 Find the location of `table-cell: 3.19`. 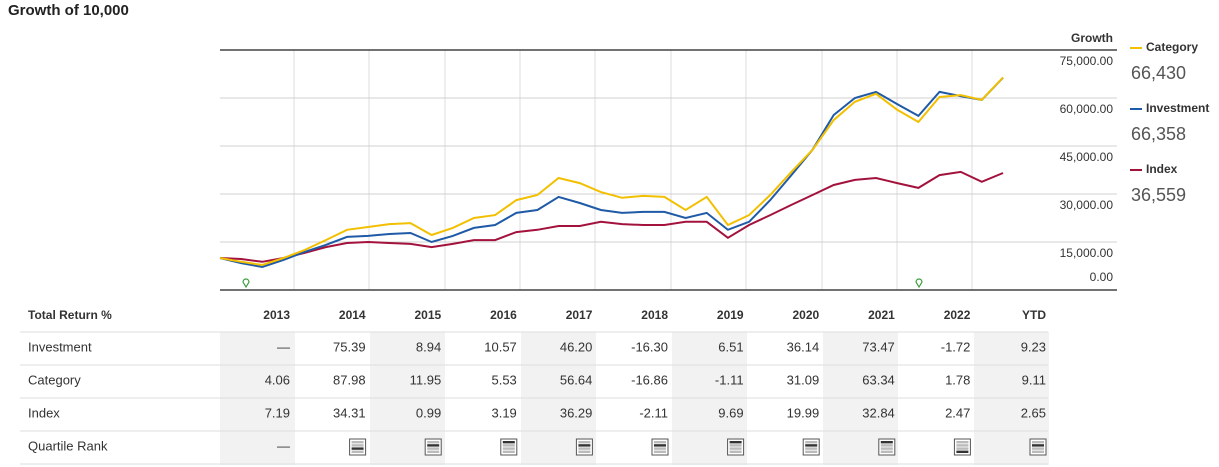

table-cell: 3.19 is located at coordinates (503, 412).